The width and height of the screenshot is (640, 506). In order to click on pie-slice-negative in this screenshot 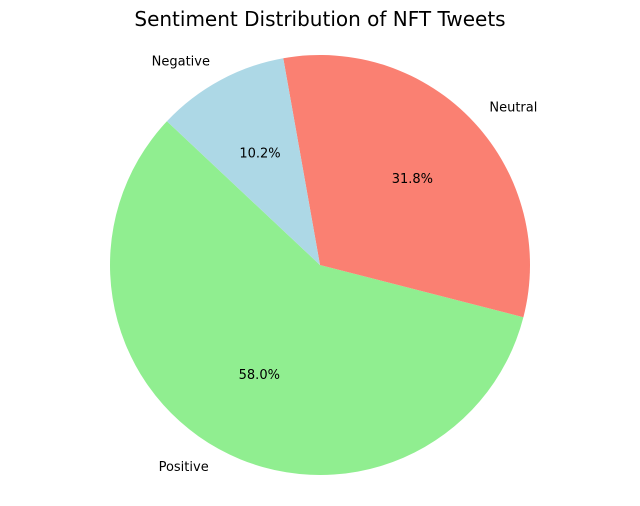, I will do `click(243, 162)`.